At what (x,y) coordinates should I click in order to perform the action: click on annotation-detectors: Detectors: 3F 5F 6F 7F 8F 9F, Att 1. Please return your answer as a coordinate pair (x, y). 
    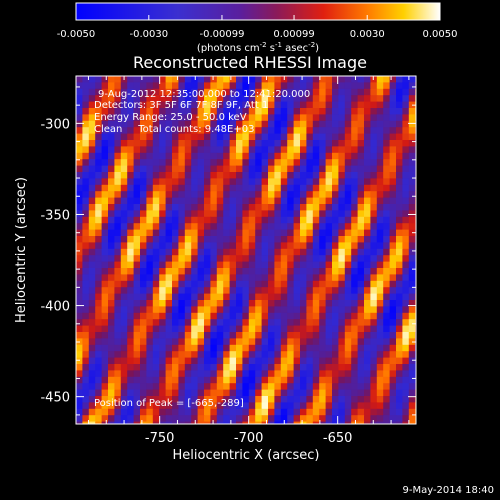
    Looking at the image, I should click on (181, 105).